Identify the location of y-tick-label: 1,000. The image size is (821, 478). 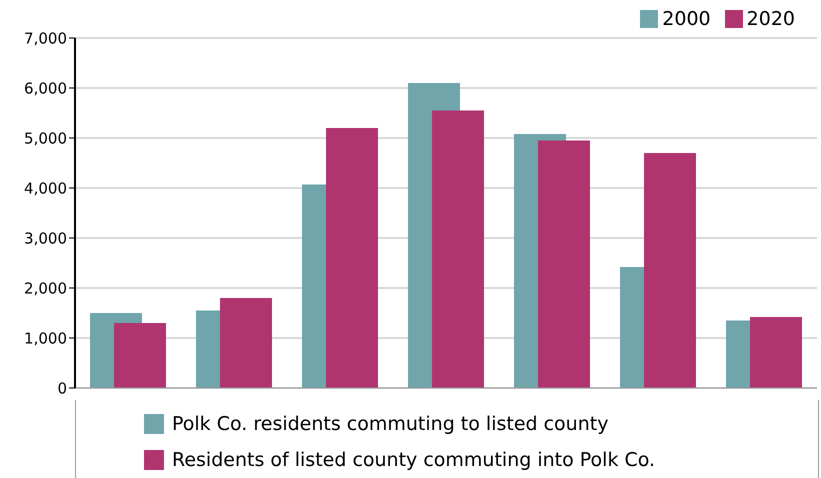
(45, 338).